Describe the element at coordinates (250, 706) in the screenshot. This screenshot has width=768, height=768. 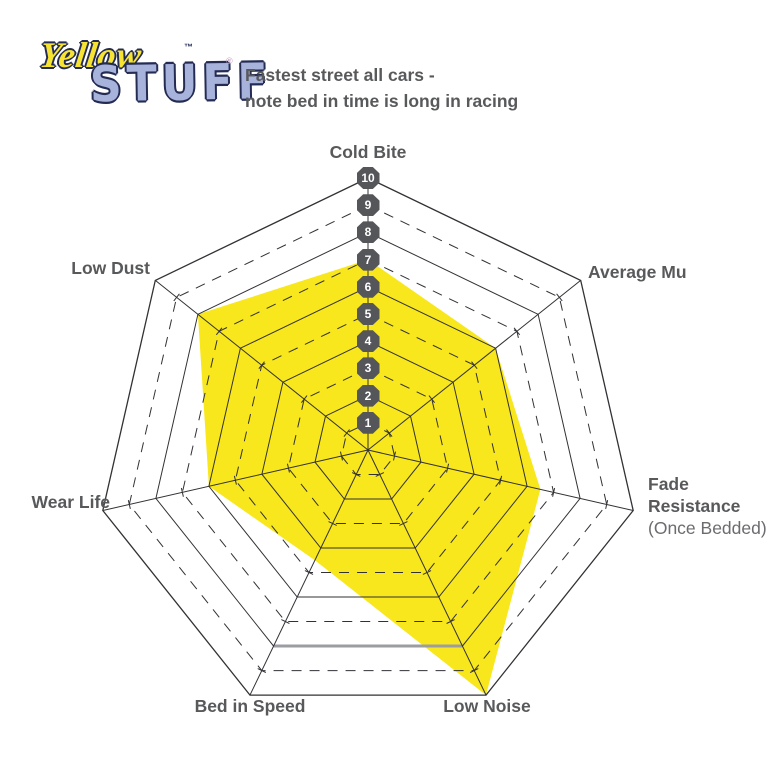
I see `axis-label-bed-in-speed: Bed in Speed` at that location.